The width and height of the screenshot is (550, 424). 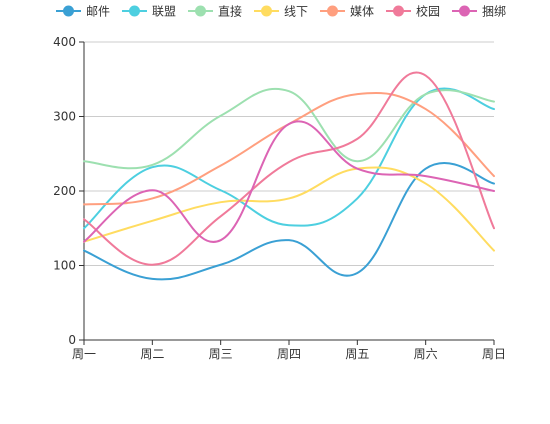 I want to click on x-tick-label: 周一, so click(x=84, y=354).